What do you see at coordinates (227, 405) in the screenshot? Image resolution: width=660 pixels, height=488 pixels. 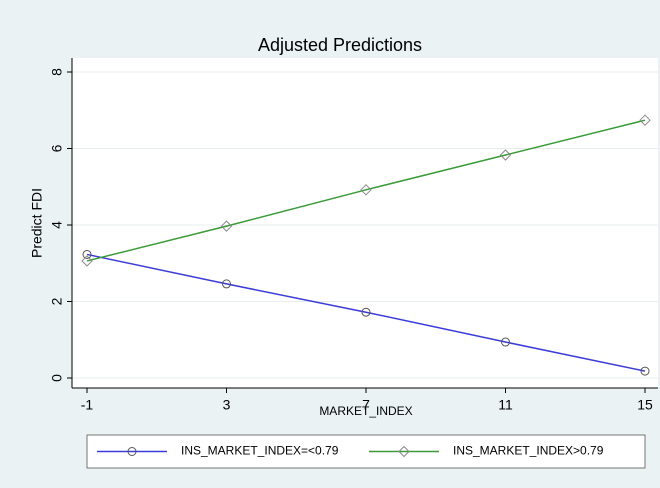 I see `x-tick-label: 3` at bounding box center [227, 405].